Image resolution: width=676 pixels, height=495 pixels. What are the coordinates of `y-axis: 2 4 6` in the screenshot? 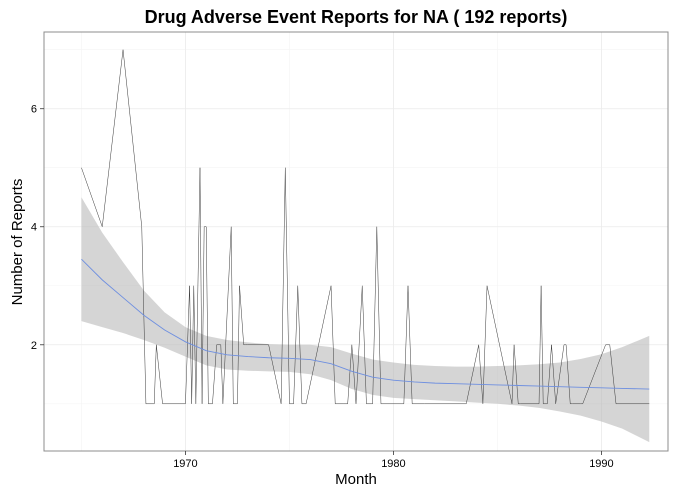 It's located at (37, 228).